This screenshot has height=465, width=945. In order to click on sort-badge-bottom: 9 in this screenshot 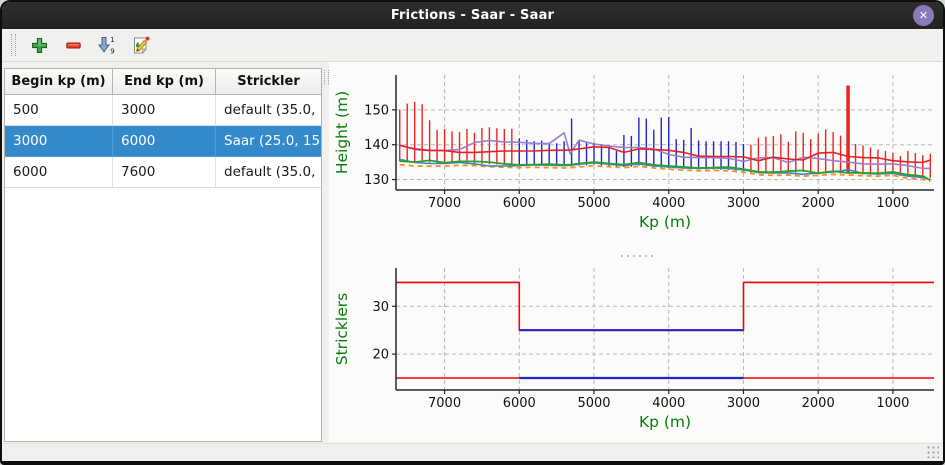, I will do `click(112, 51)`.